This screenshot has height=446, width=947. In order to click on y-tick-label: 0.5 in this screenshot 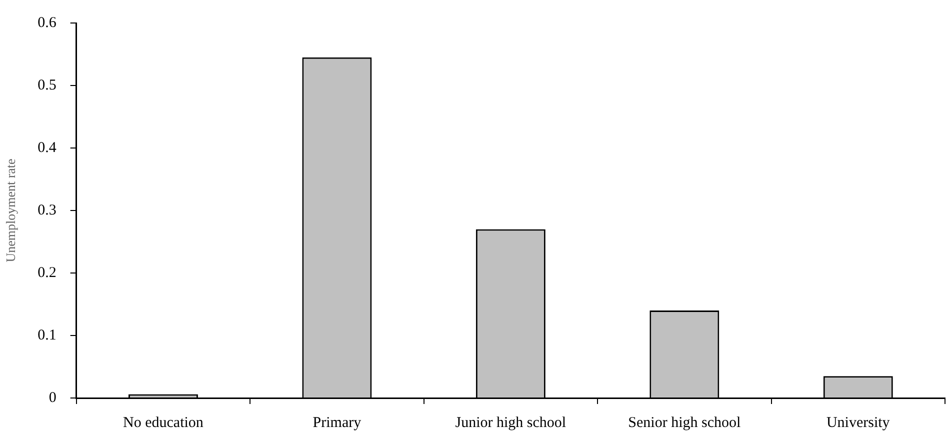, I will do `click(47, 85)`.